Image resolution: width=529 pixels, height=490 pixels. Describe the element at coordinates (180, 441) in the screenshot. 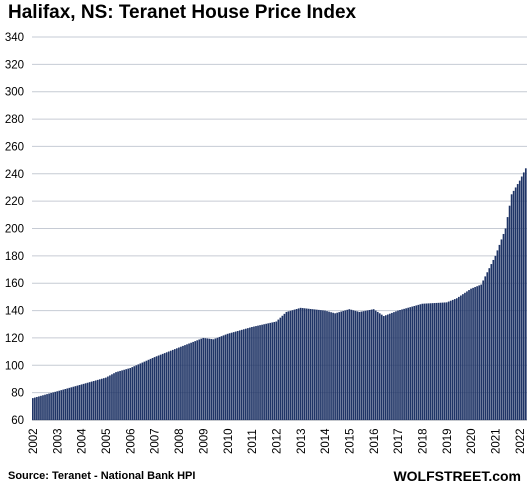

I see `x-tick-label: 2008` at that location.